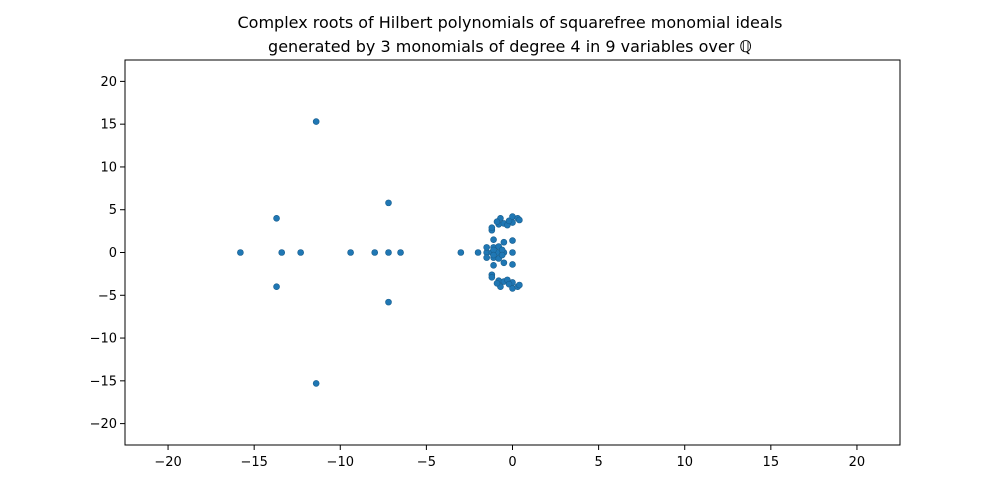 Image resolution: width=1000 pixels, height=500 pixels. Describe the element at coordinates (857, 462) in the screenshot. I see `x-tick-label: 20` at that location.